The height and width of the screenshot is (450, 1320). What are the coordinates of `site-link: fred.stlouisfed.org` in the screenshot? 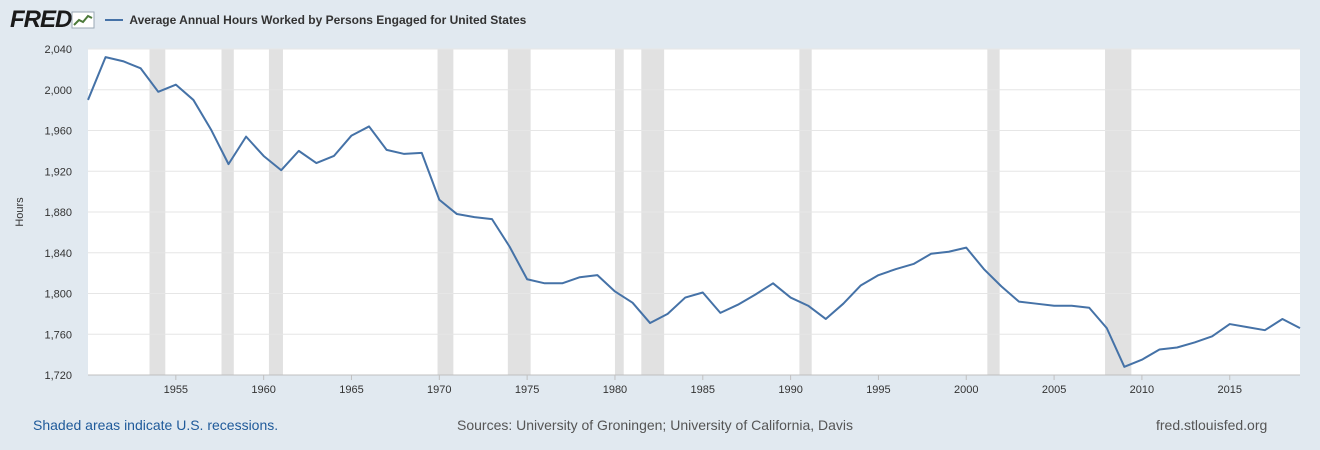 It's located at (1212, 425).